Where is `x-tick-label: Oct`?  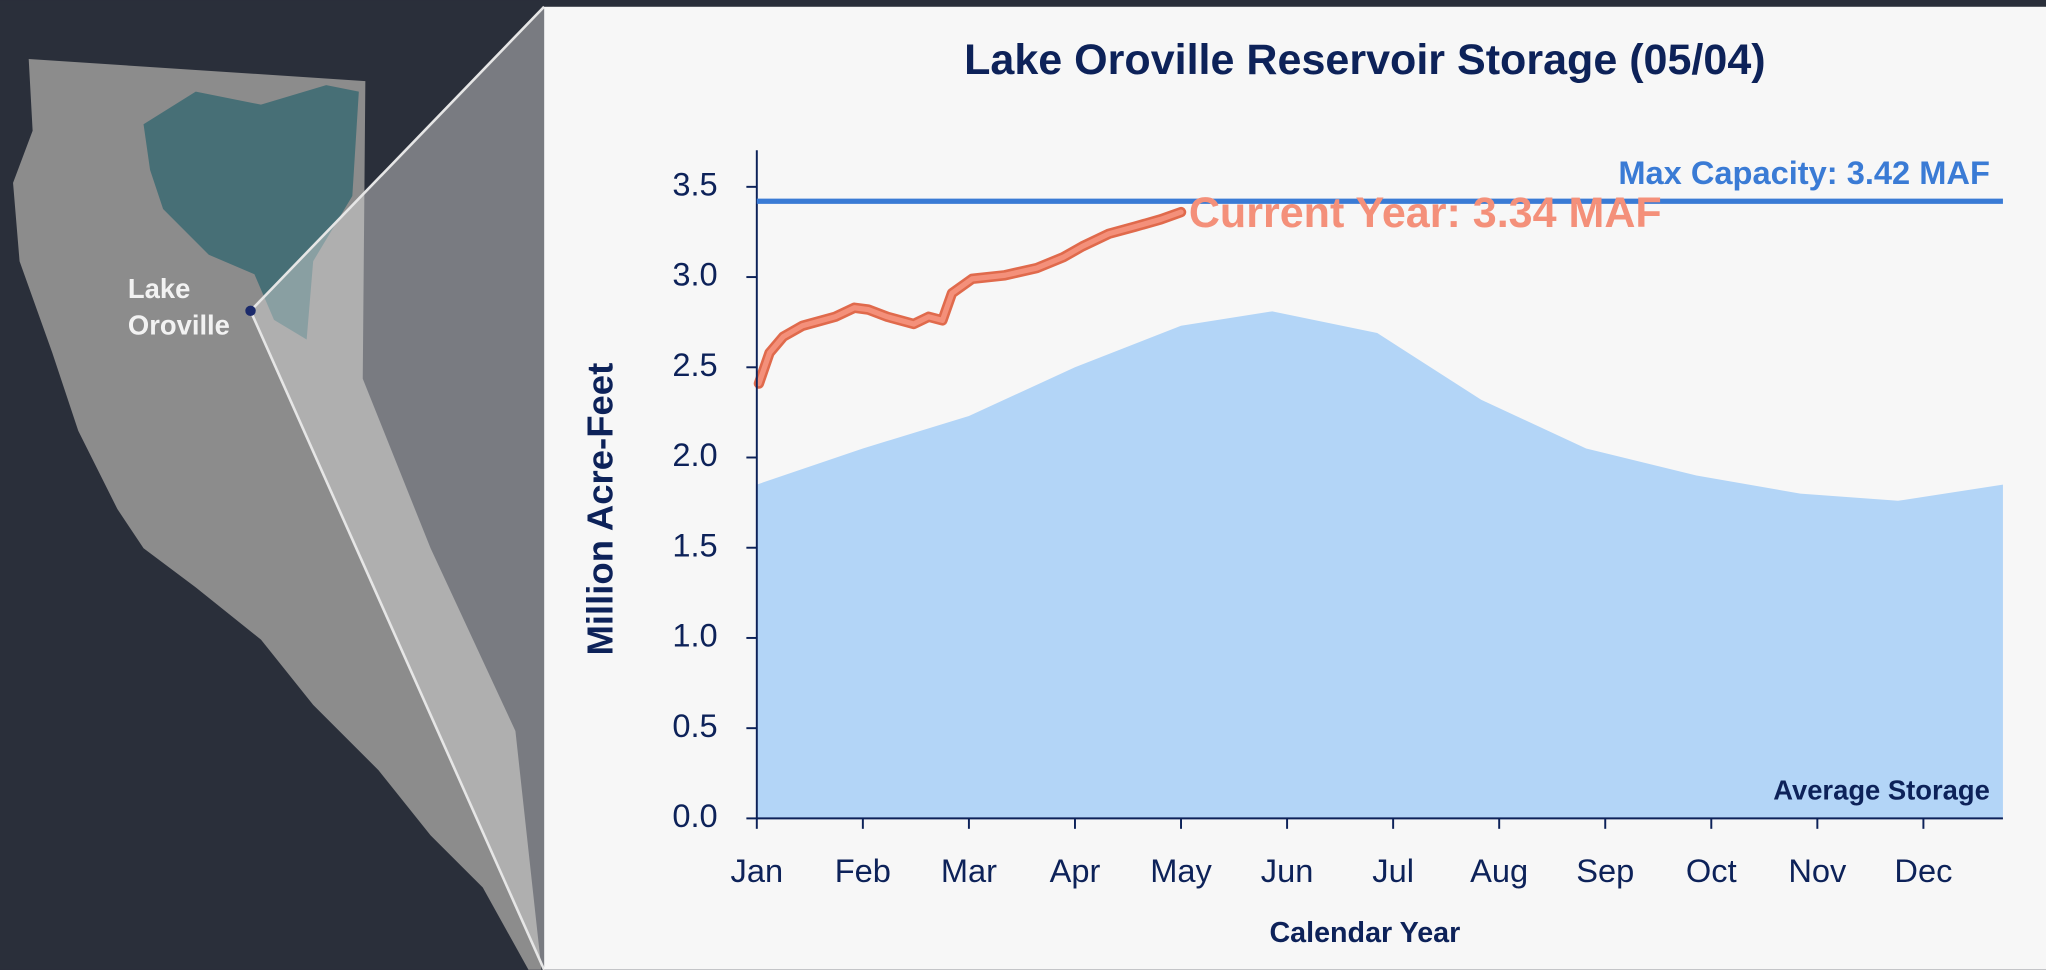
x-tick-label: Oct is located at coordinates (1711, 870).